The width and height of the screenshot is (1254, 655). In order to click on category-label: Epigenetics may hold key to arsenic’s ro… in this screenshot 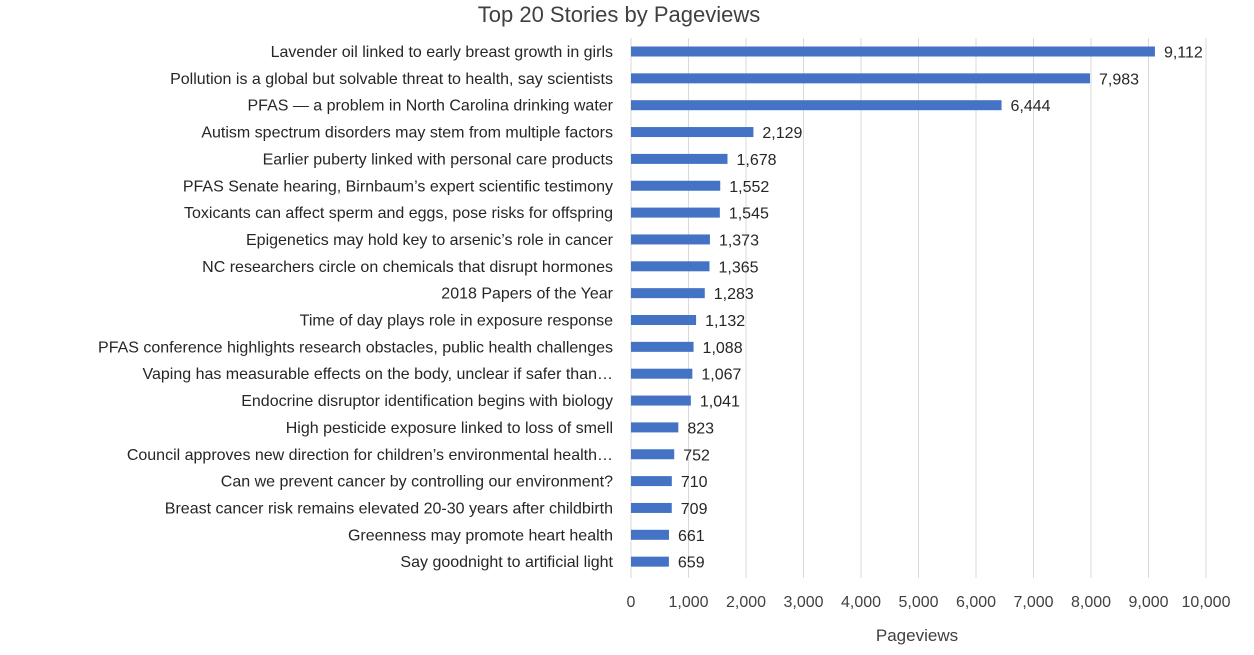, I will do `click(430, 240)`.